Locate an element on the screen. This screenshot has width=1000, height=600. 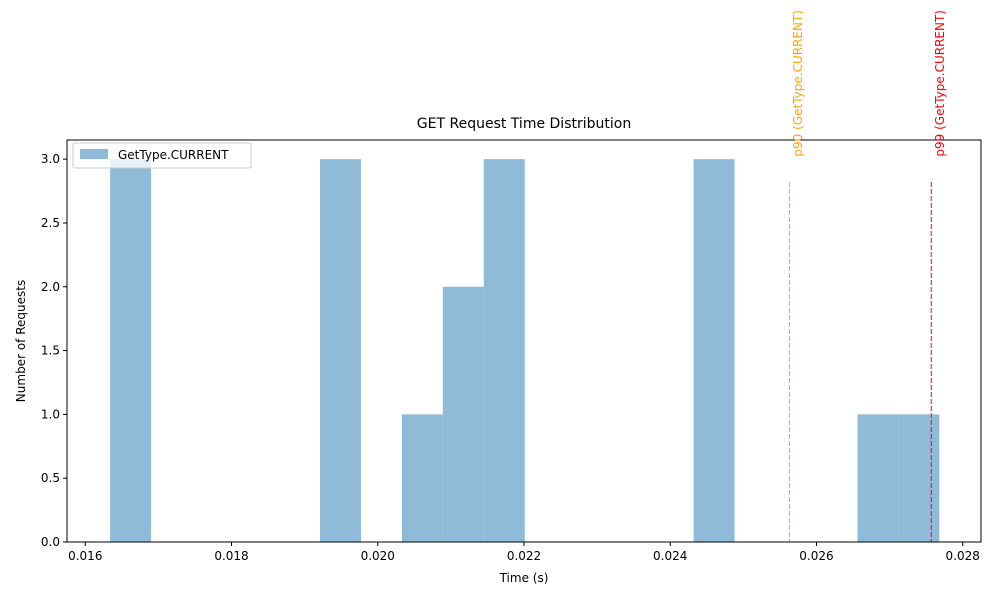
x-axis-ticks: 0.016 0.018 0.020 0.022 0.024 0.026 0.028 is located at coordinates (524, 552).